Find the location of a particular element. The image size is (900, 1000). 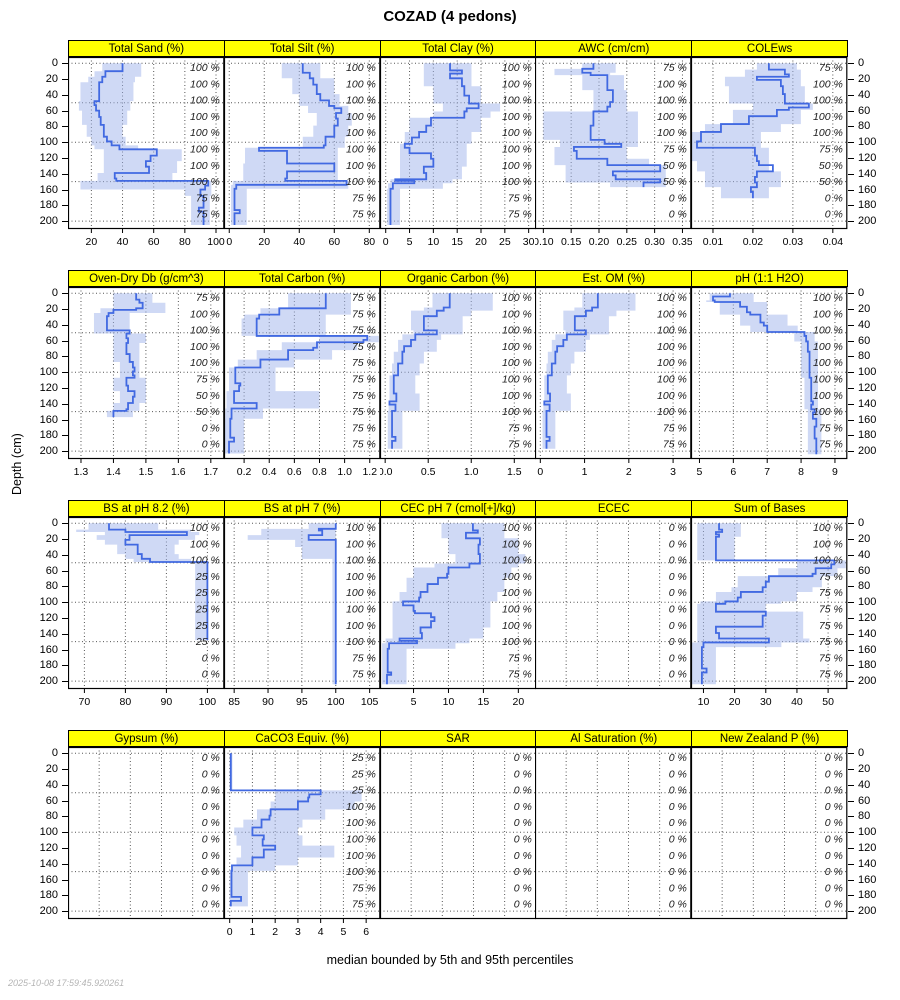

depth-label-right: 160 is located at coordinates (867, 649).